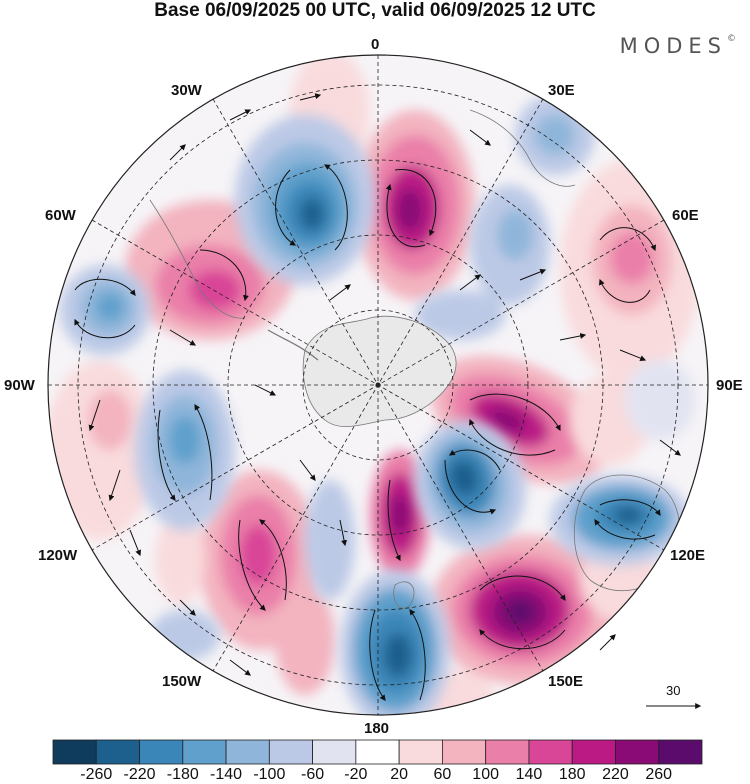 The width and height of the screenshot is (750, 784). Describe the element at coordinates (186, 90) in the screenshot. I see `lon-label-30w: 30W` at that location.